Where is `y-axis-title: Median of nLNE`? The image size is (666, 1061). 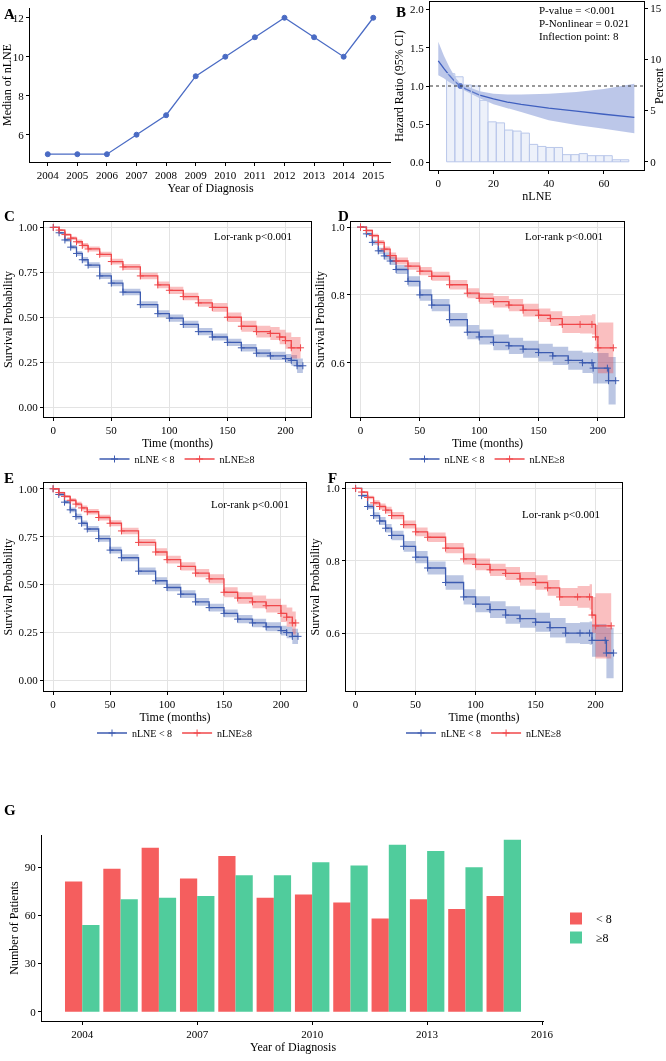 y-axis-title: Median of nLNE is located at coordinates (7, 85).